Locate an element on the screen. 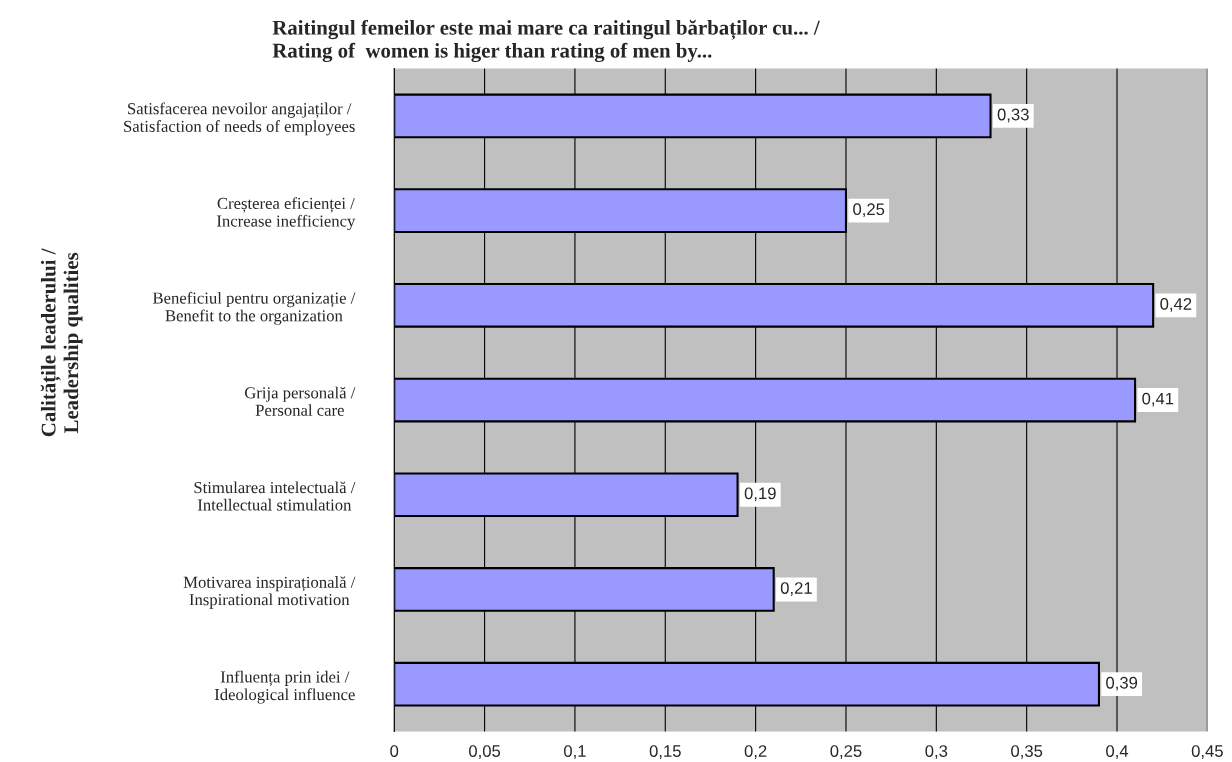 Image resolution: width=1232 pixels, height=762 pixels. x-tick-label: 0,15 is located at coordinates (665, 752).